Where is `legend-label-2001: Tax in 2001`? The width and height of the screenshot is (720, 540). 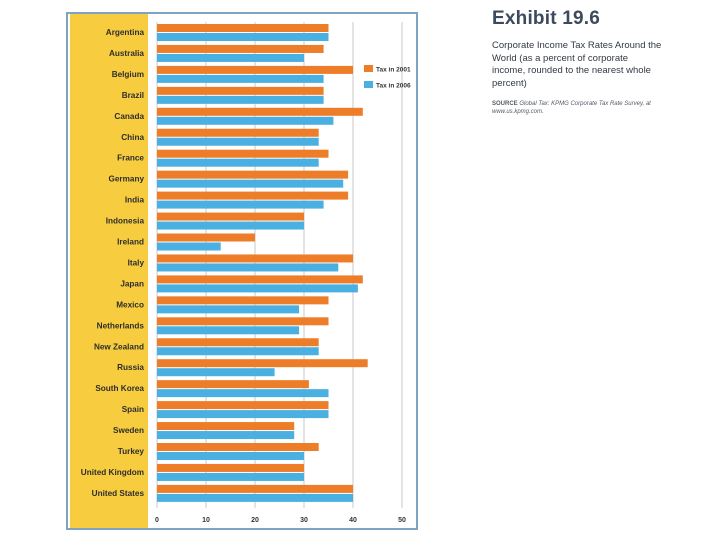
legend-label-2001: Tax in 2001 is located at coordinates (393, 70).